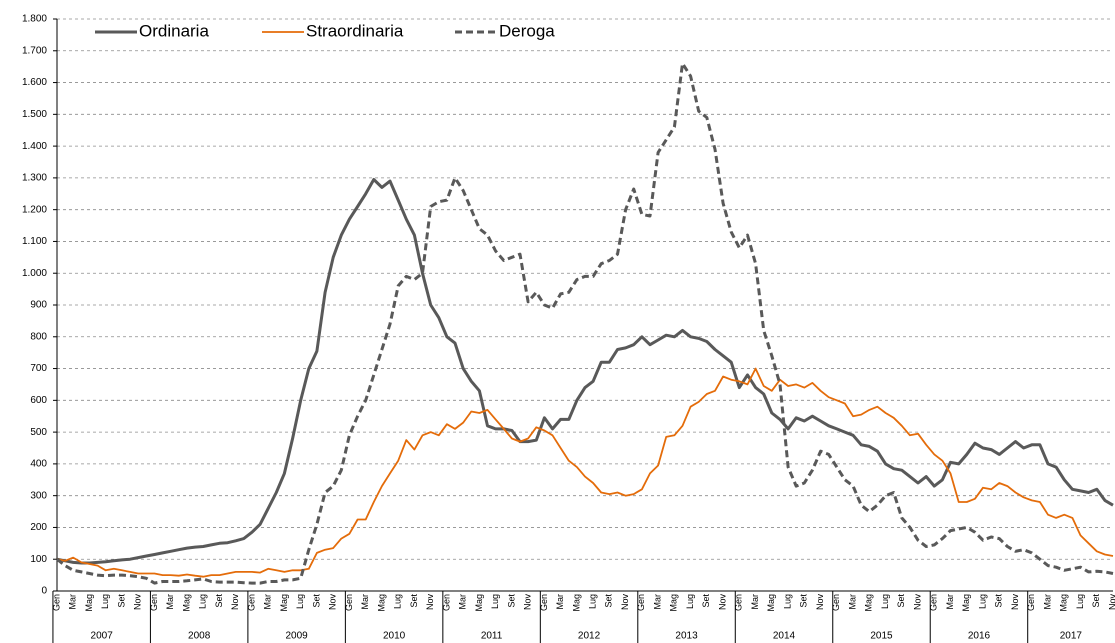 This screenshot has width=1115, height=643. What do you see at coordinates (492, 636) in the screenshot?
I see `year-label: 2011` at bounding box center [492, 636].